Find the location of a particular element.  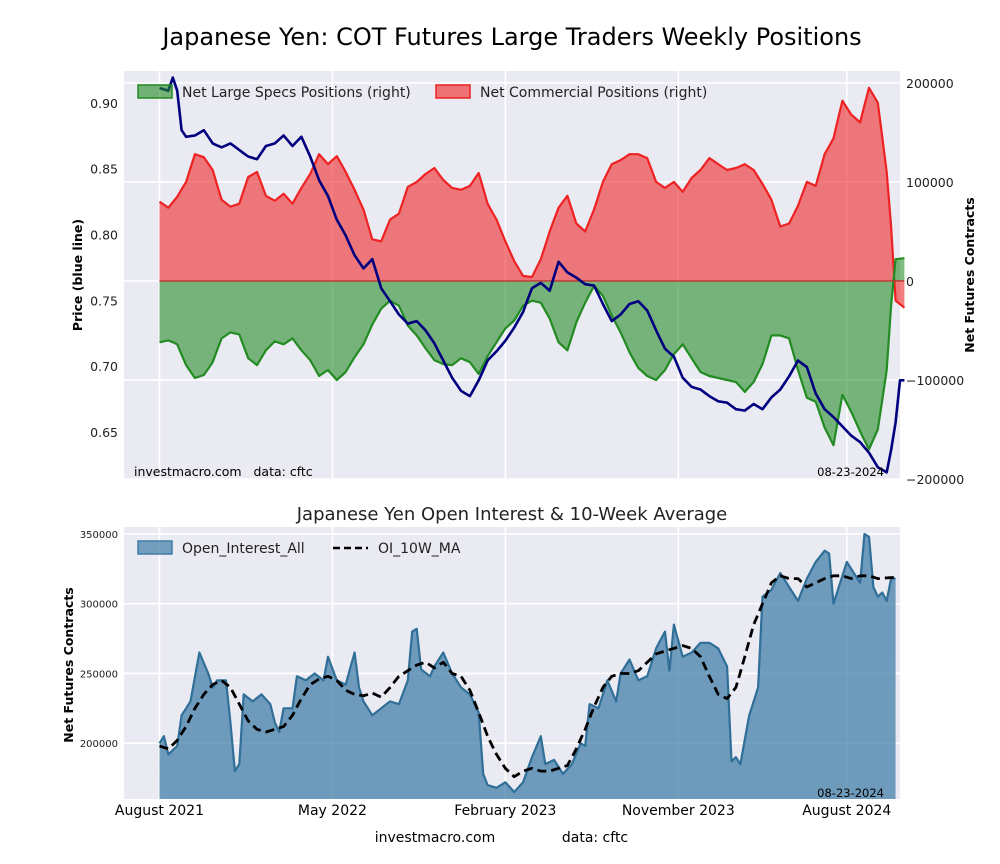

top-right-tick-label: −200000 is located at coordinates (935, 479).